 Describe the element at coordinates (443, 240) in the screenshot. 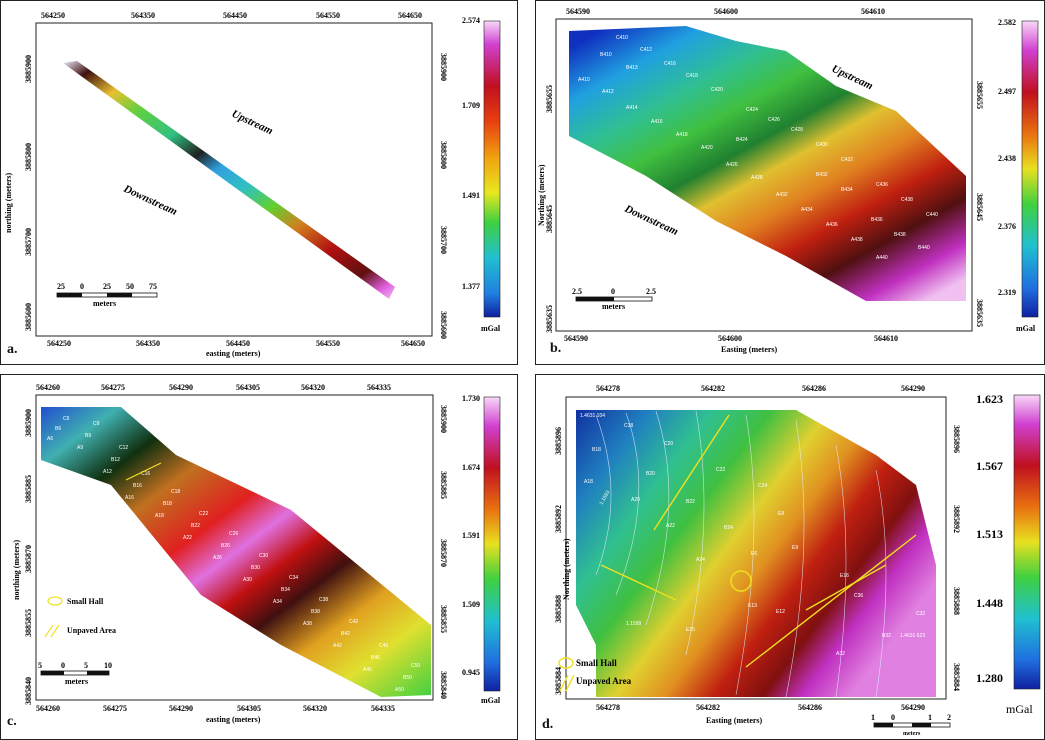

I see `tick-label: 3885700` at that location.